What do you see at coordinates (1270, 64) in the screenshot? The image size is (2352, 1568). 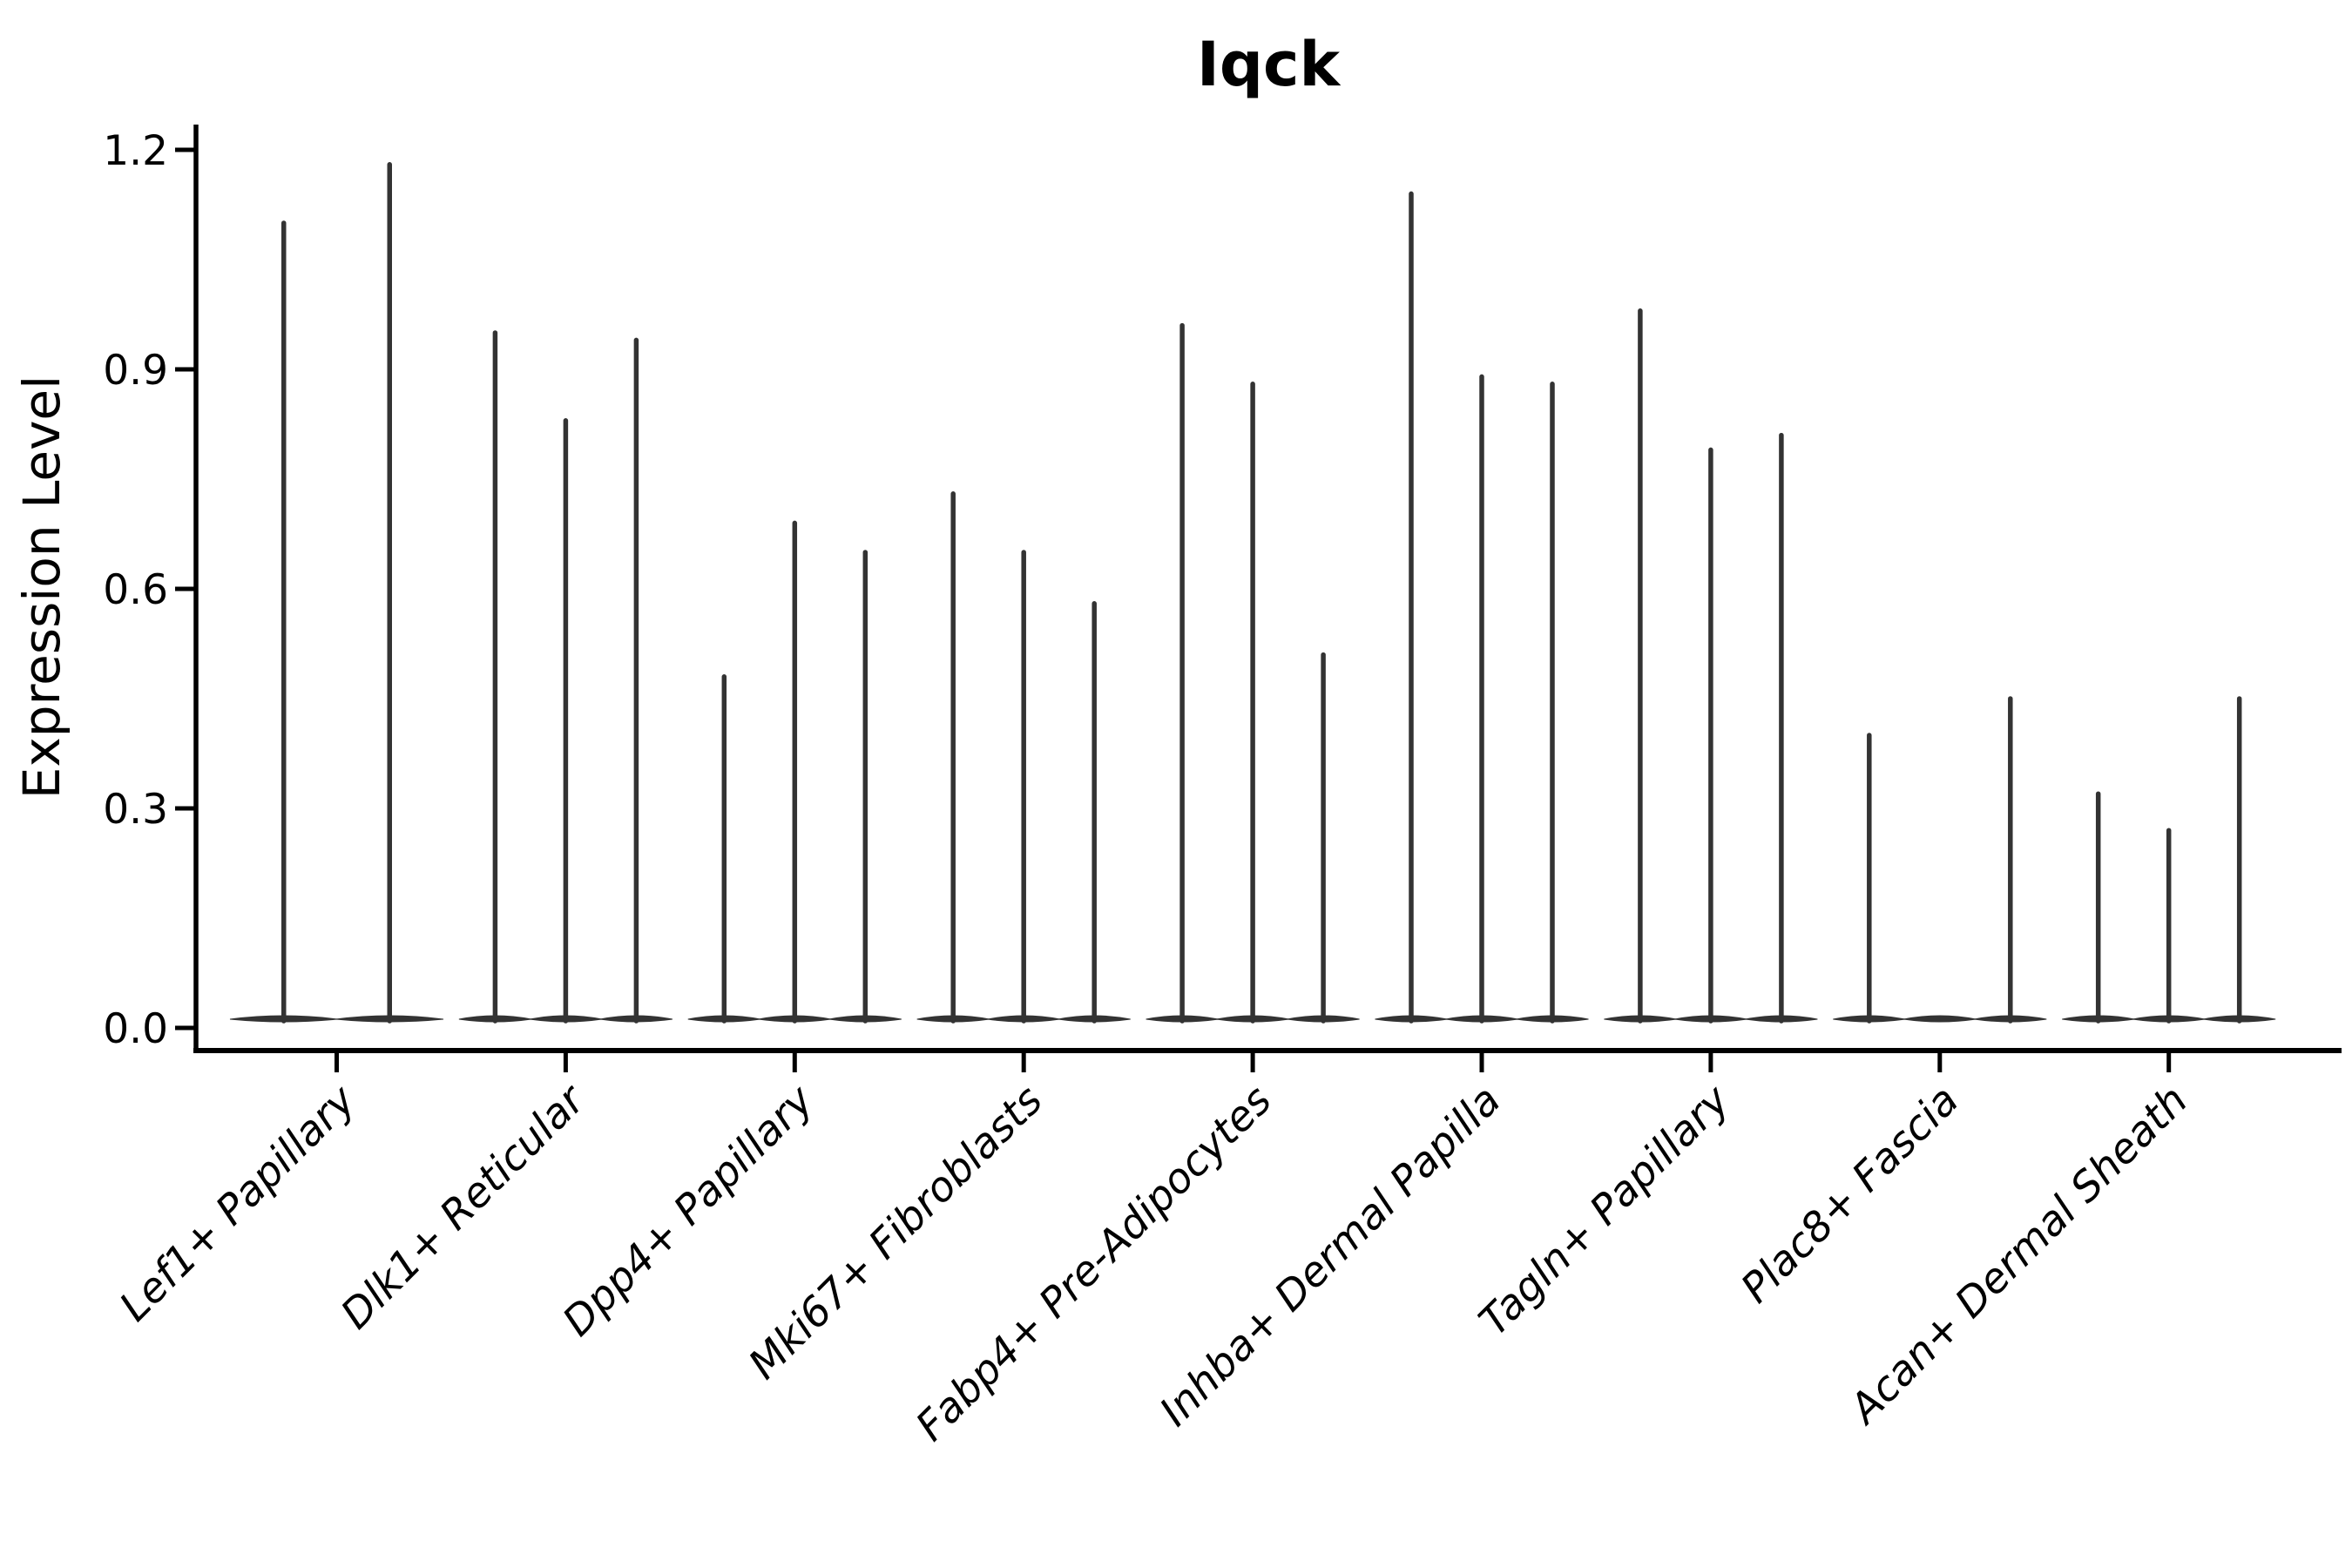 I see `chart-title: Iqck` at bounding box center [1270, 64].